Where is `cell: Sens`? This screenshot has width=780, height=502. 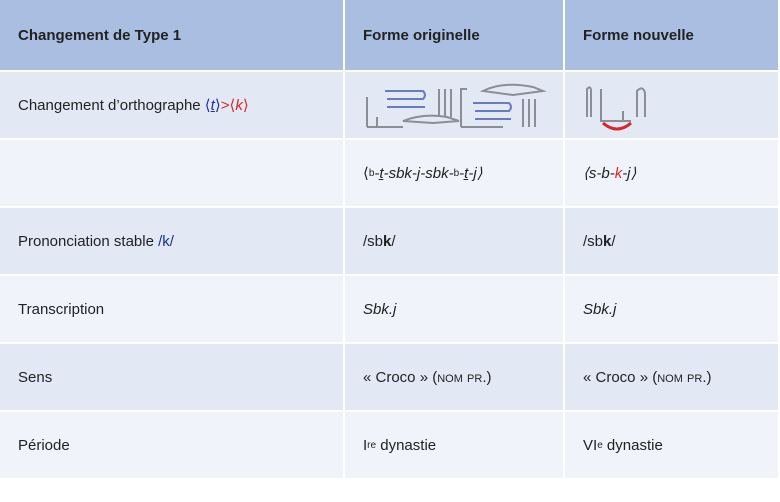
cell: Sens is located at coordinates (172, 378).